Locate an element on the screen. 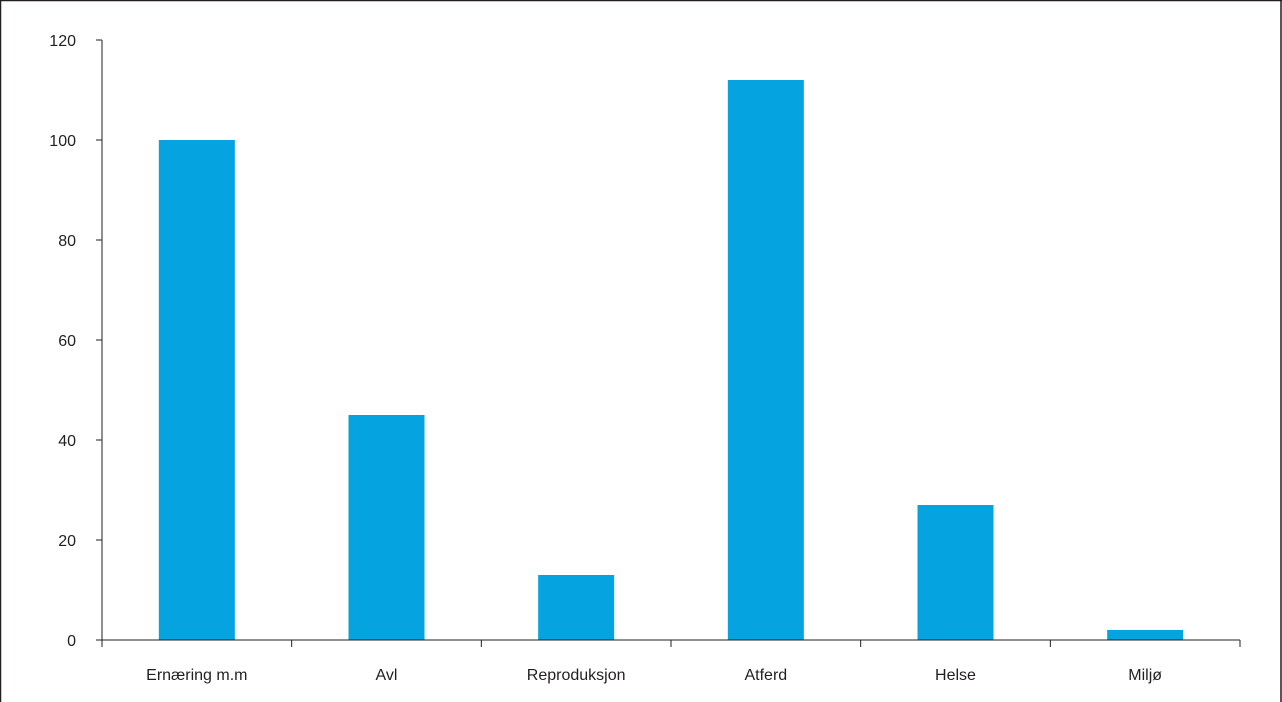  y-tick-label: 40 is located at coordinates (67, 441).